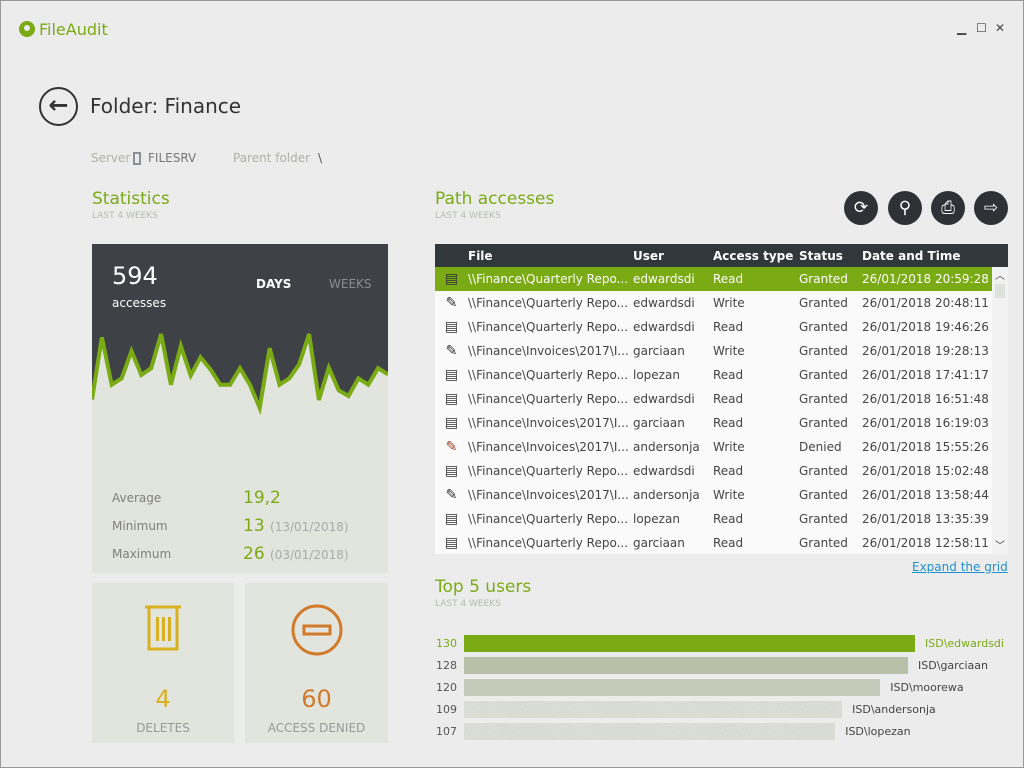 The height and width of the screenshot is (768, 1024). Describe the element at coordinates (27, 29) in the screenshot. I see `fileaudit-logo-icon` at that location.